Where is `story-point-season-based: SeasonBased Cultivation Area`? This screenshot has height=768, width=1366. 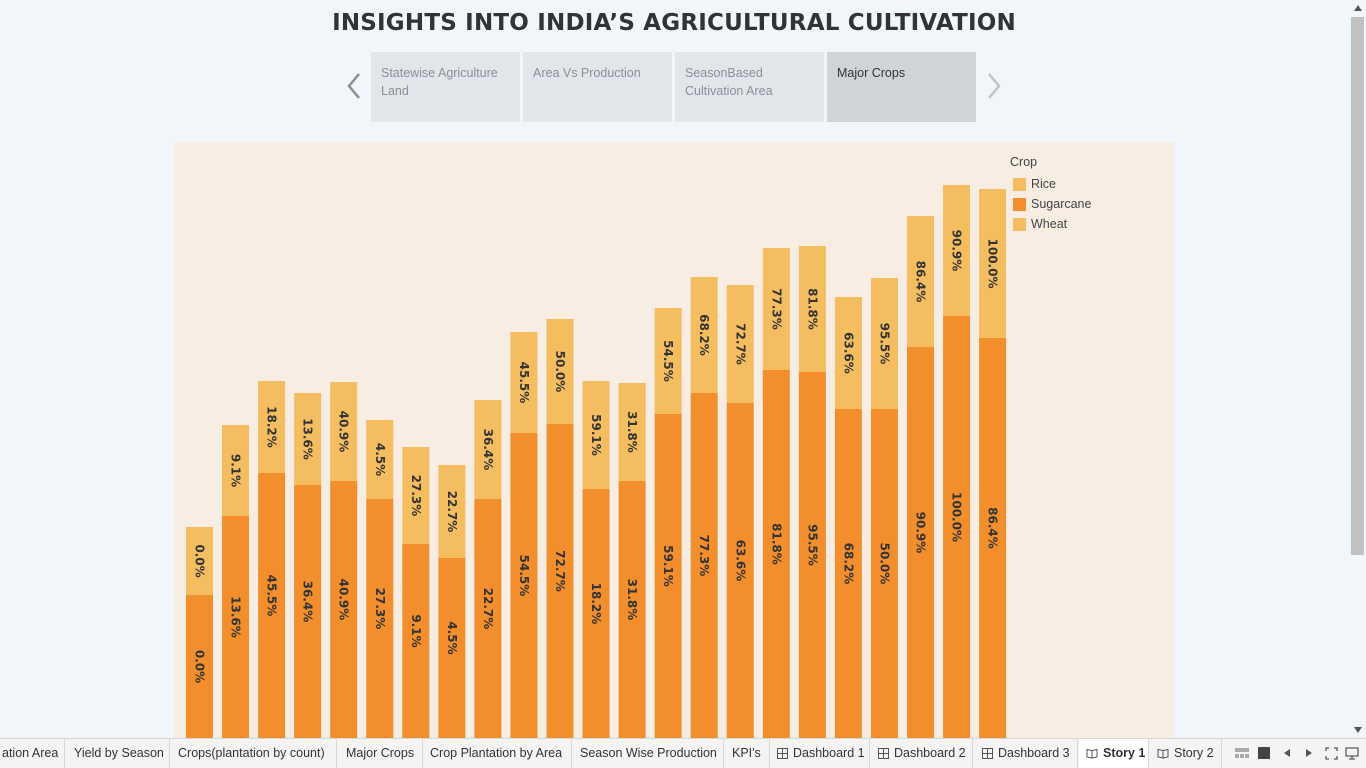 story-point-season-based: SeasonBased Cultivation Area is located at coordinates (749, 87).